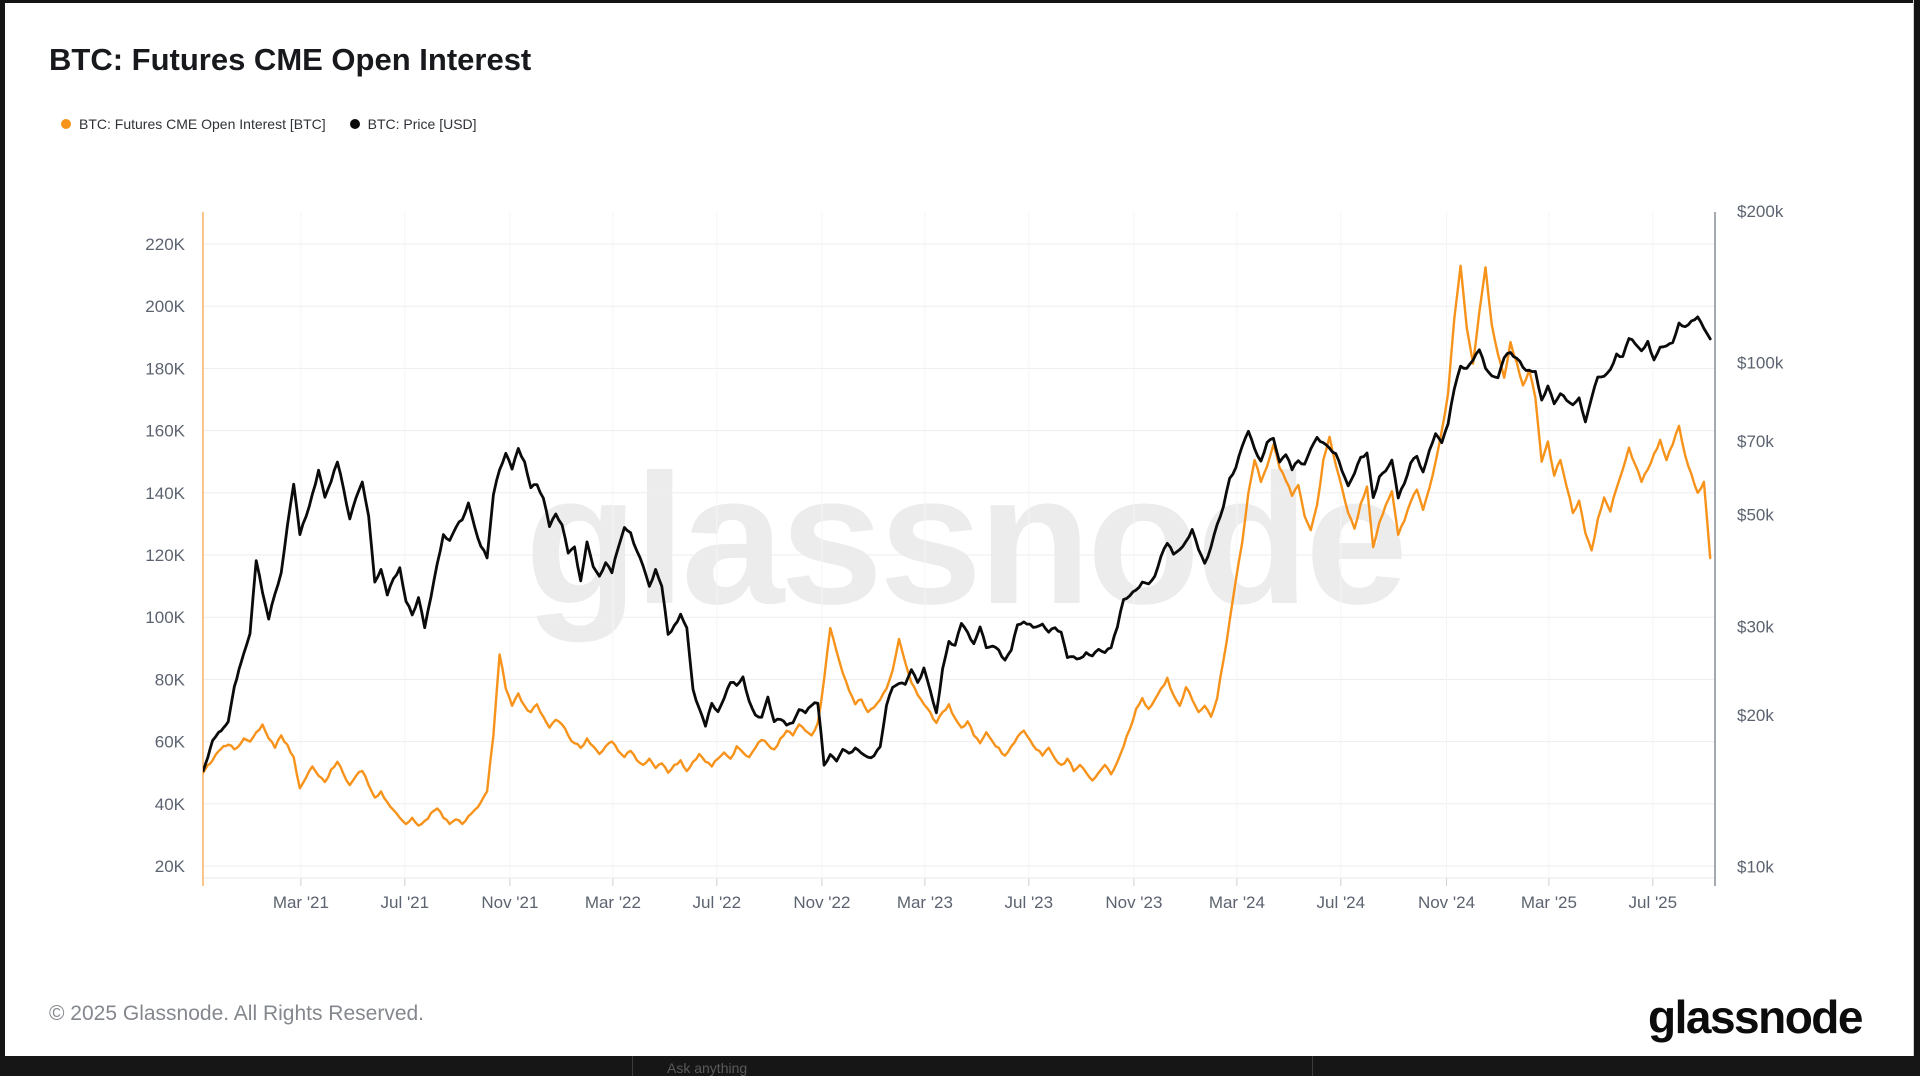 The height and width of the screenshot is (1078, 1920). I want to click on left-y-tick-label: 60K, so click(170, 742).